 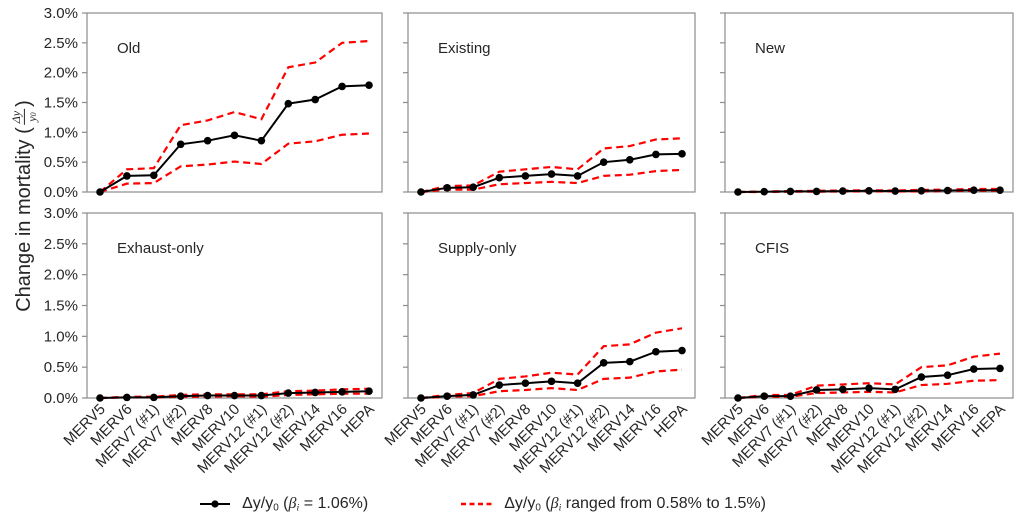 What do you see at coordinates (61, 162) in the screenshot?
I see `y-tick-label: 0.5%` at bounding box center [61, 162].